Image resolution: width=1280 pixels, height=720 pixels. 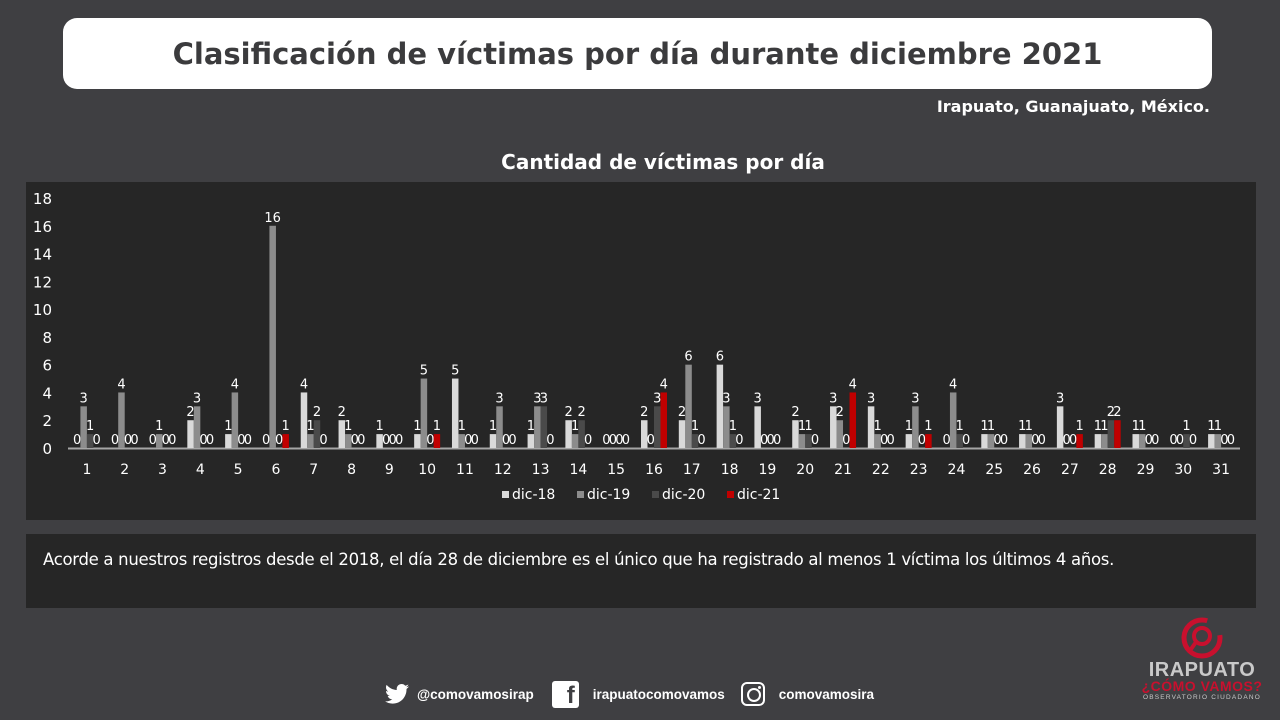 I want to click on facebook-handle: irapuatocomovamos, so click(x=658, y=694).